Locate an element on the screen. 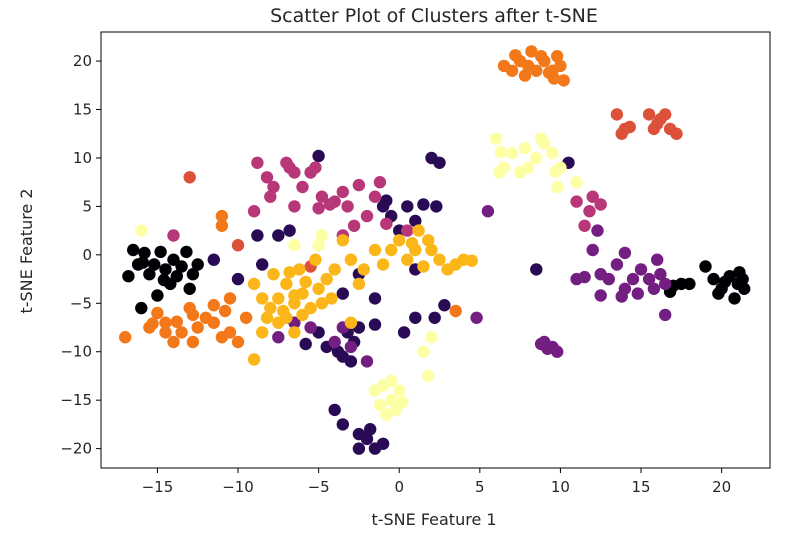 This screenshot has height=535, width=787. x-tick-label: 0 is located at coordinates (399, 487).